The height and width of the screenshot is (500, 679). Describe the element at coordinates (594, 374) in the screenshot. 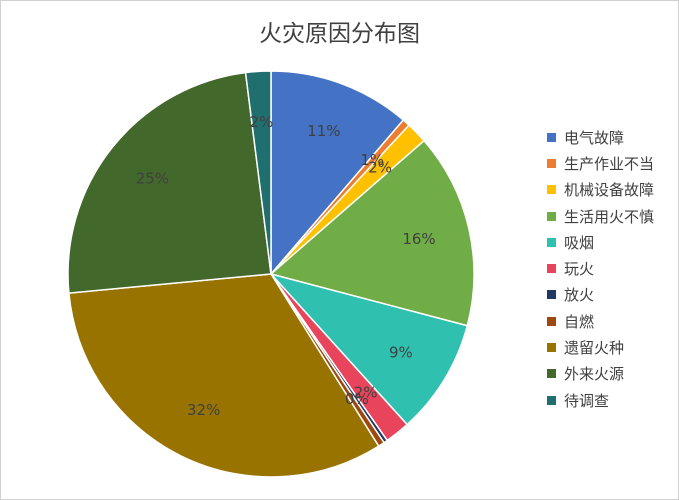

I see `legend-label: 外来火源` at that location.